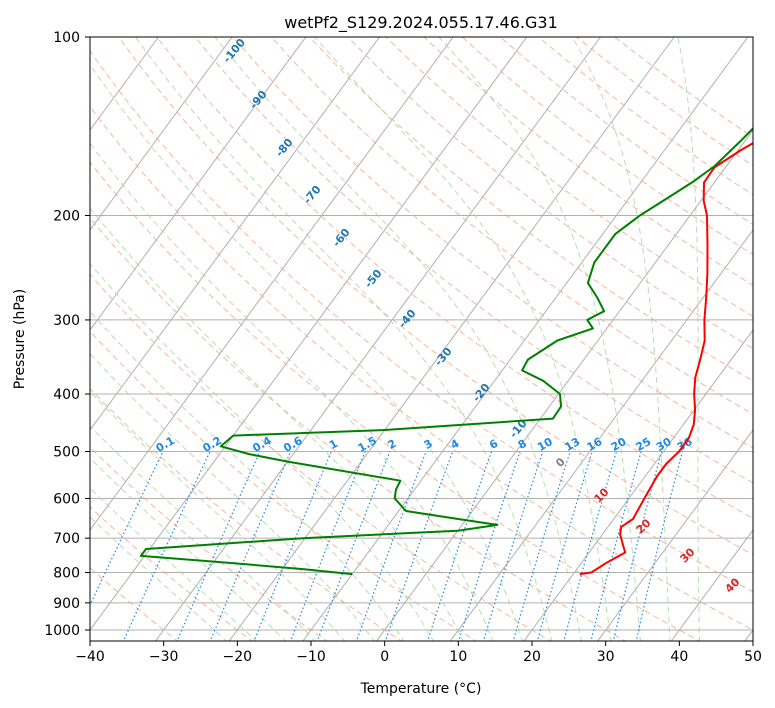 The image size is (775, 708). Describe the element at coordinates (66, 604) in the screenshot. I see `y-tick-label: 900` at that location.